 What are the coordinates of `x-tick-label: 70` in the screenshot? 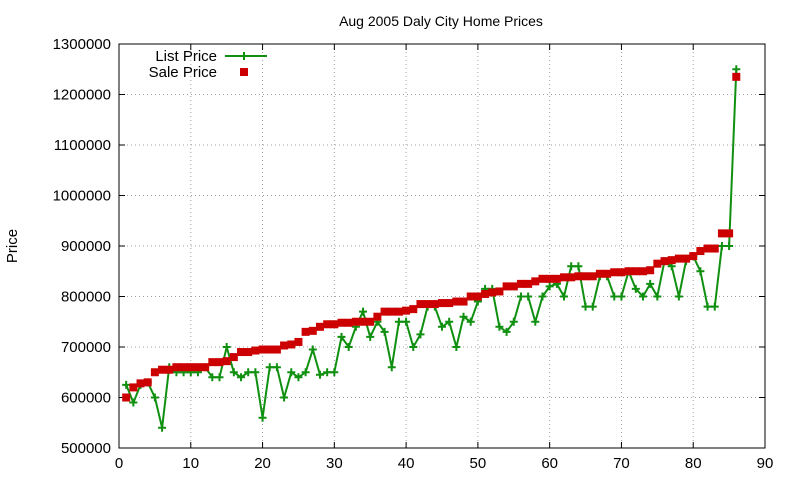 It's located at (621, 463).